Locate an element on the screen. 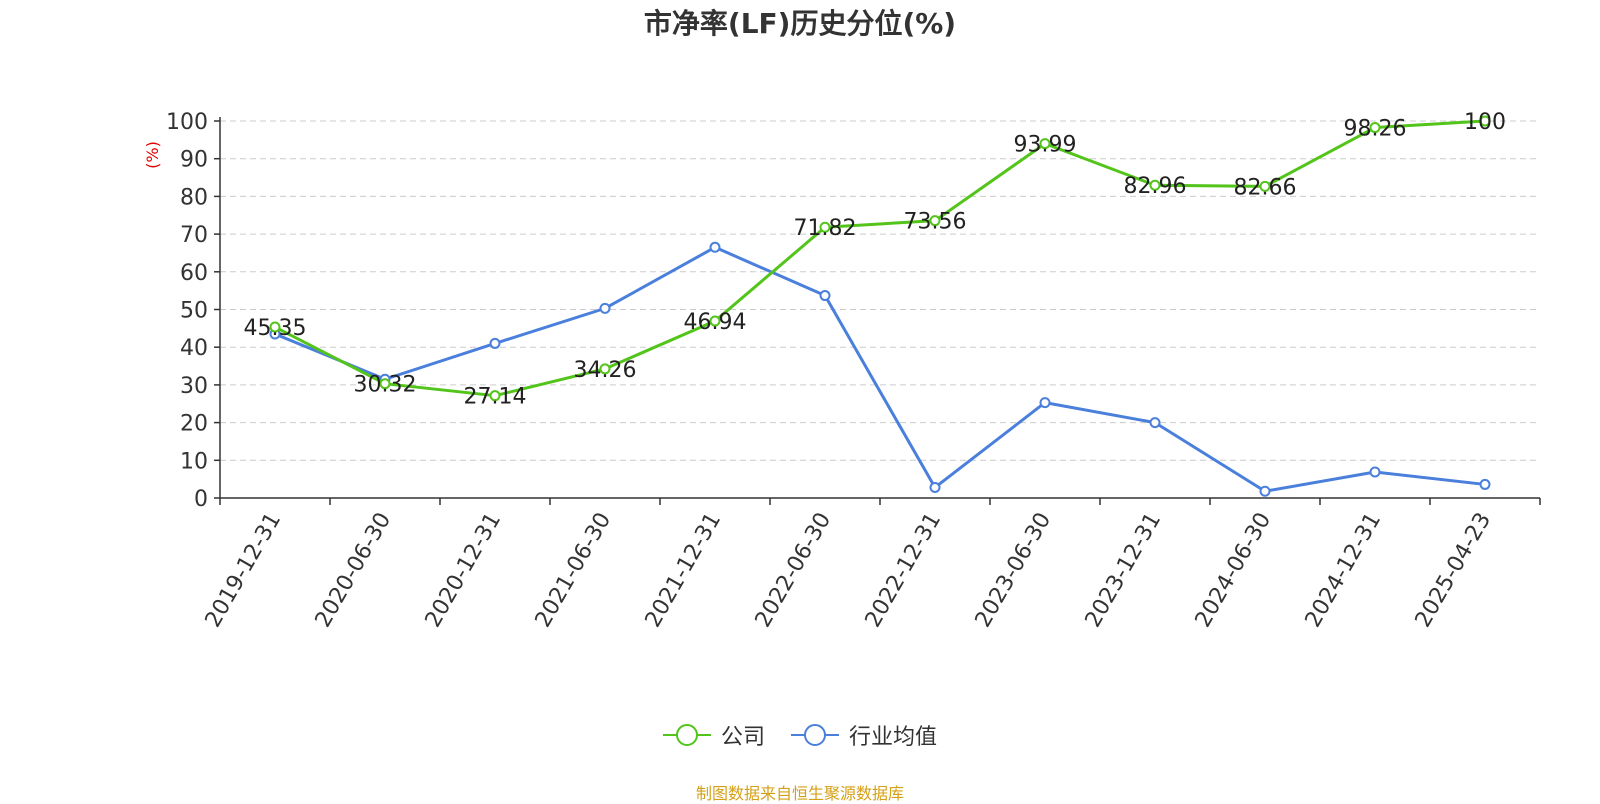 The height and width of the screenshot is (804, 1600). y-tick-label: 100 is located at coordinates (187, 122).